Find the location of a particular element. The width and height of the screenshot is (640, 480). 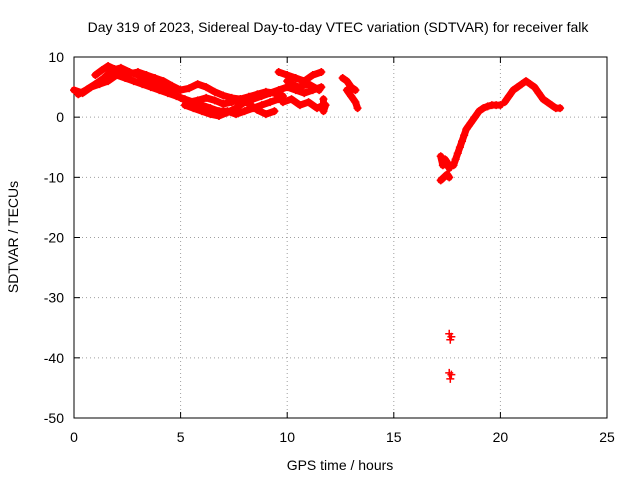

series-track-j is located at coordinates (352, 99).